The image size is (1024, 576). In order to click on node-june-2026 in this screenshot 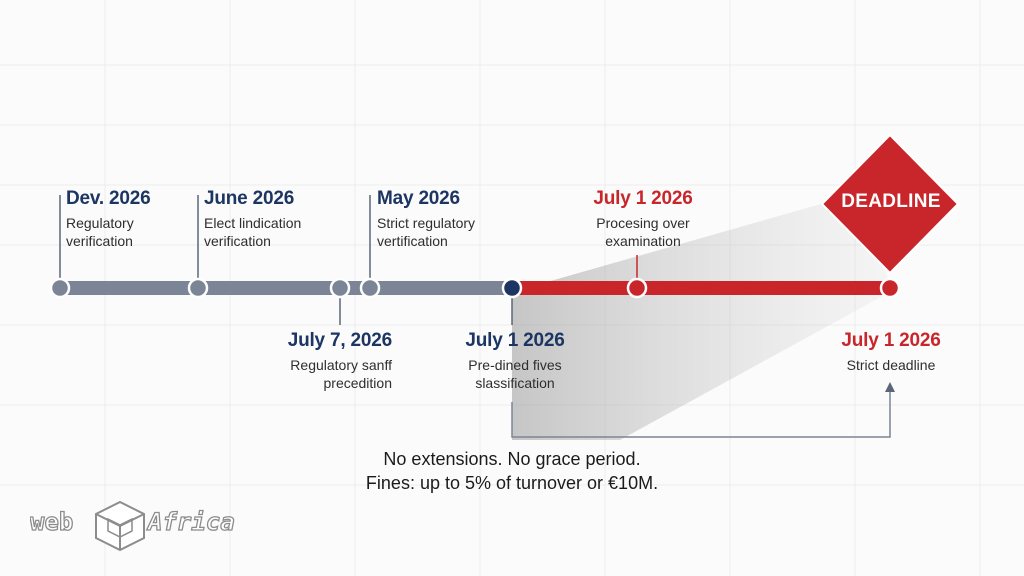, I will do `click(198, 288)`.